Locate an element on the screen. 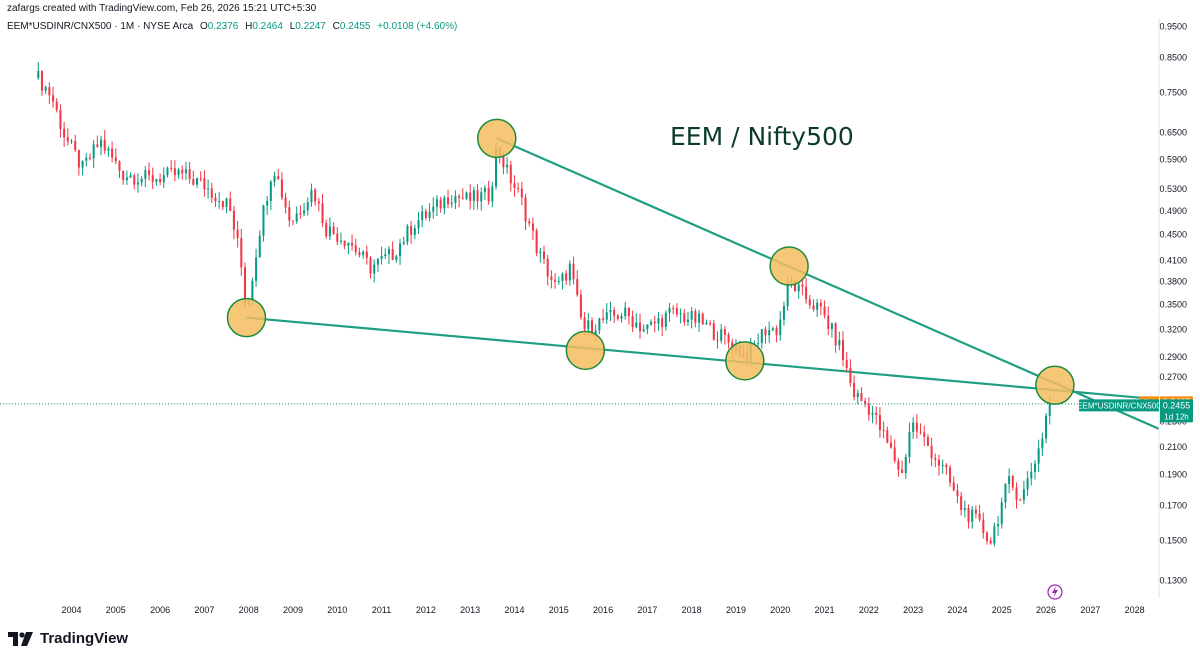  change-value: +0.0108 (+4.60%) is located at coordinates (417, 26).